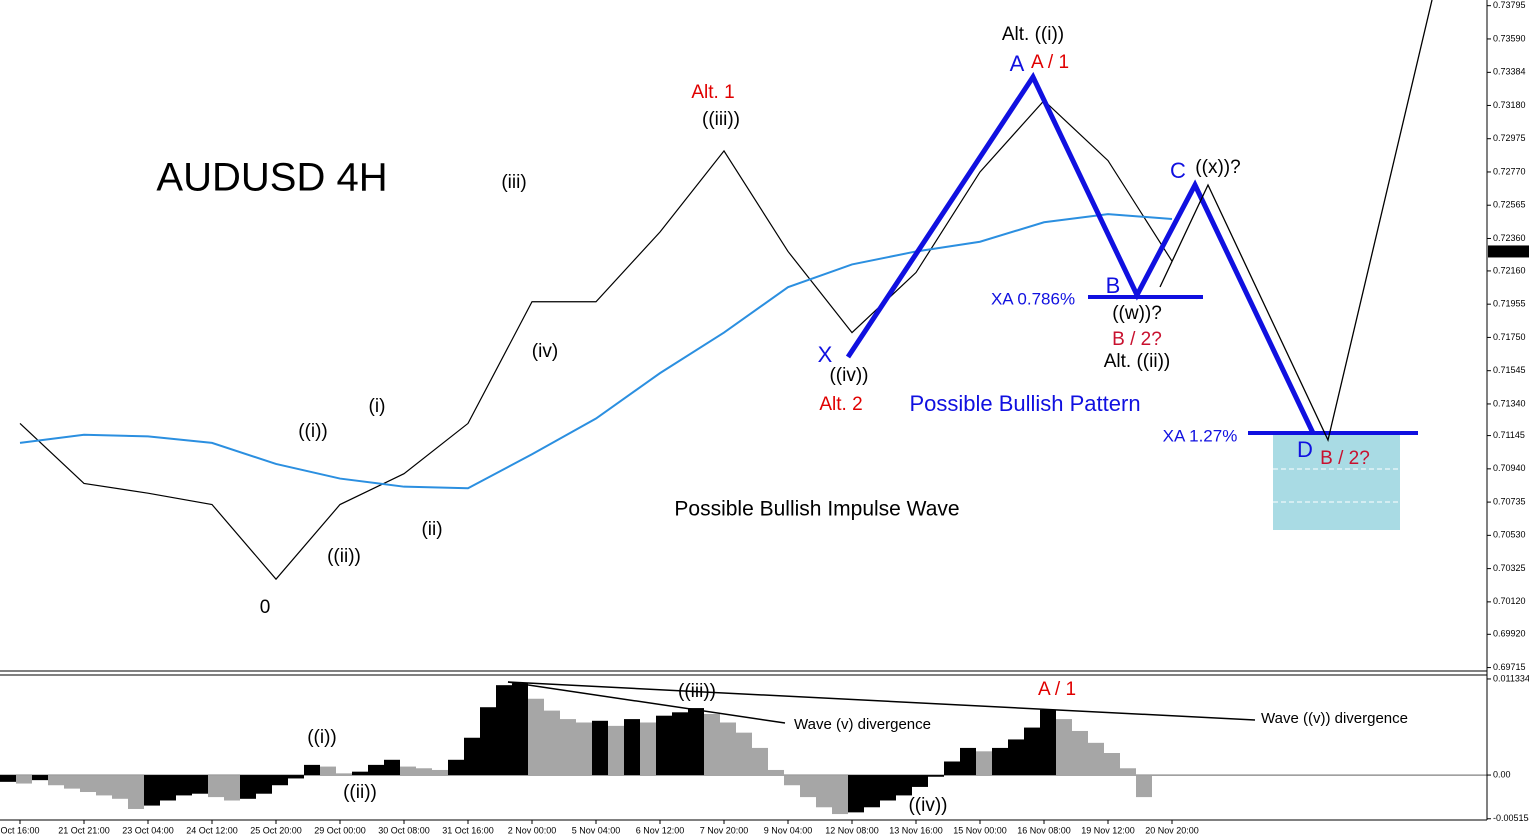  I want to click on annotation: D, so click(1305, 449).